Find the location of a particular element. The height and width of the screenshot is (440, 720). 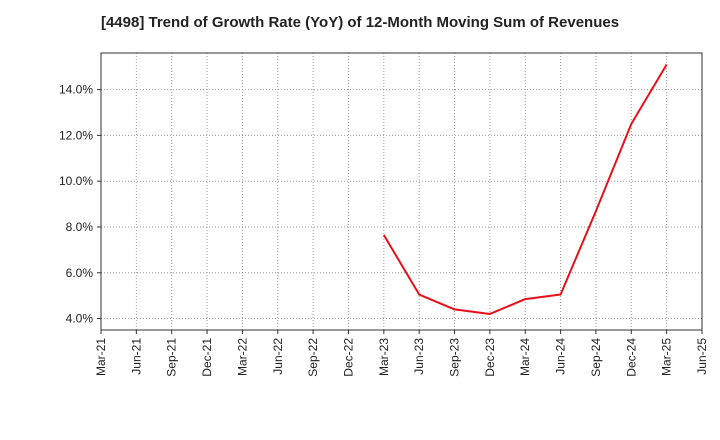

x-tick-label: Sep-23 is located at coordinates (455, 357).